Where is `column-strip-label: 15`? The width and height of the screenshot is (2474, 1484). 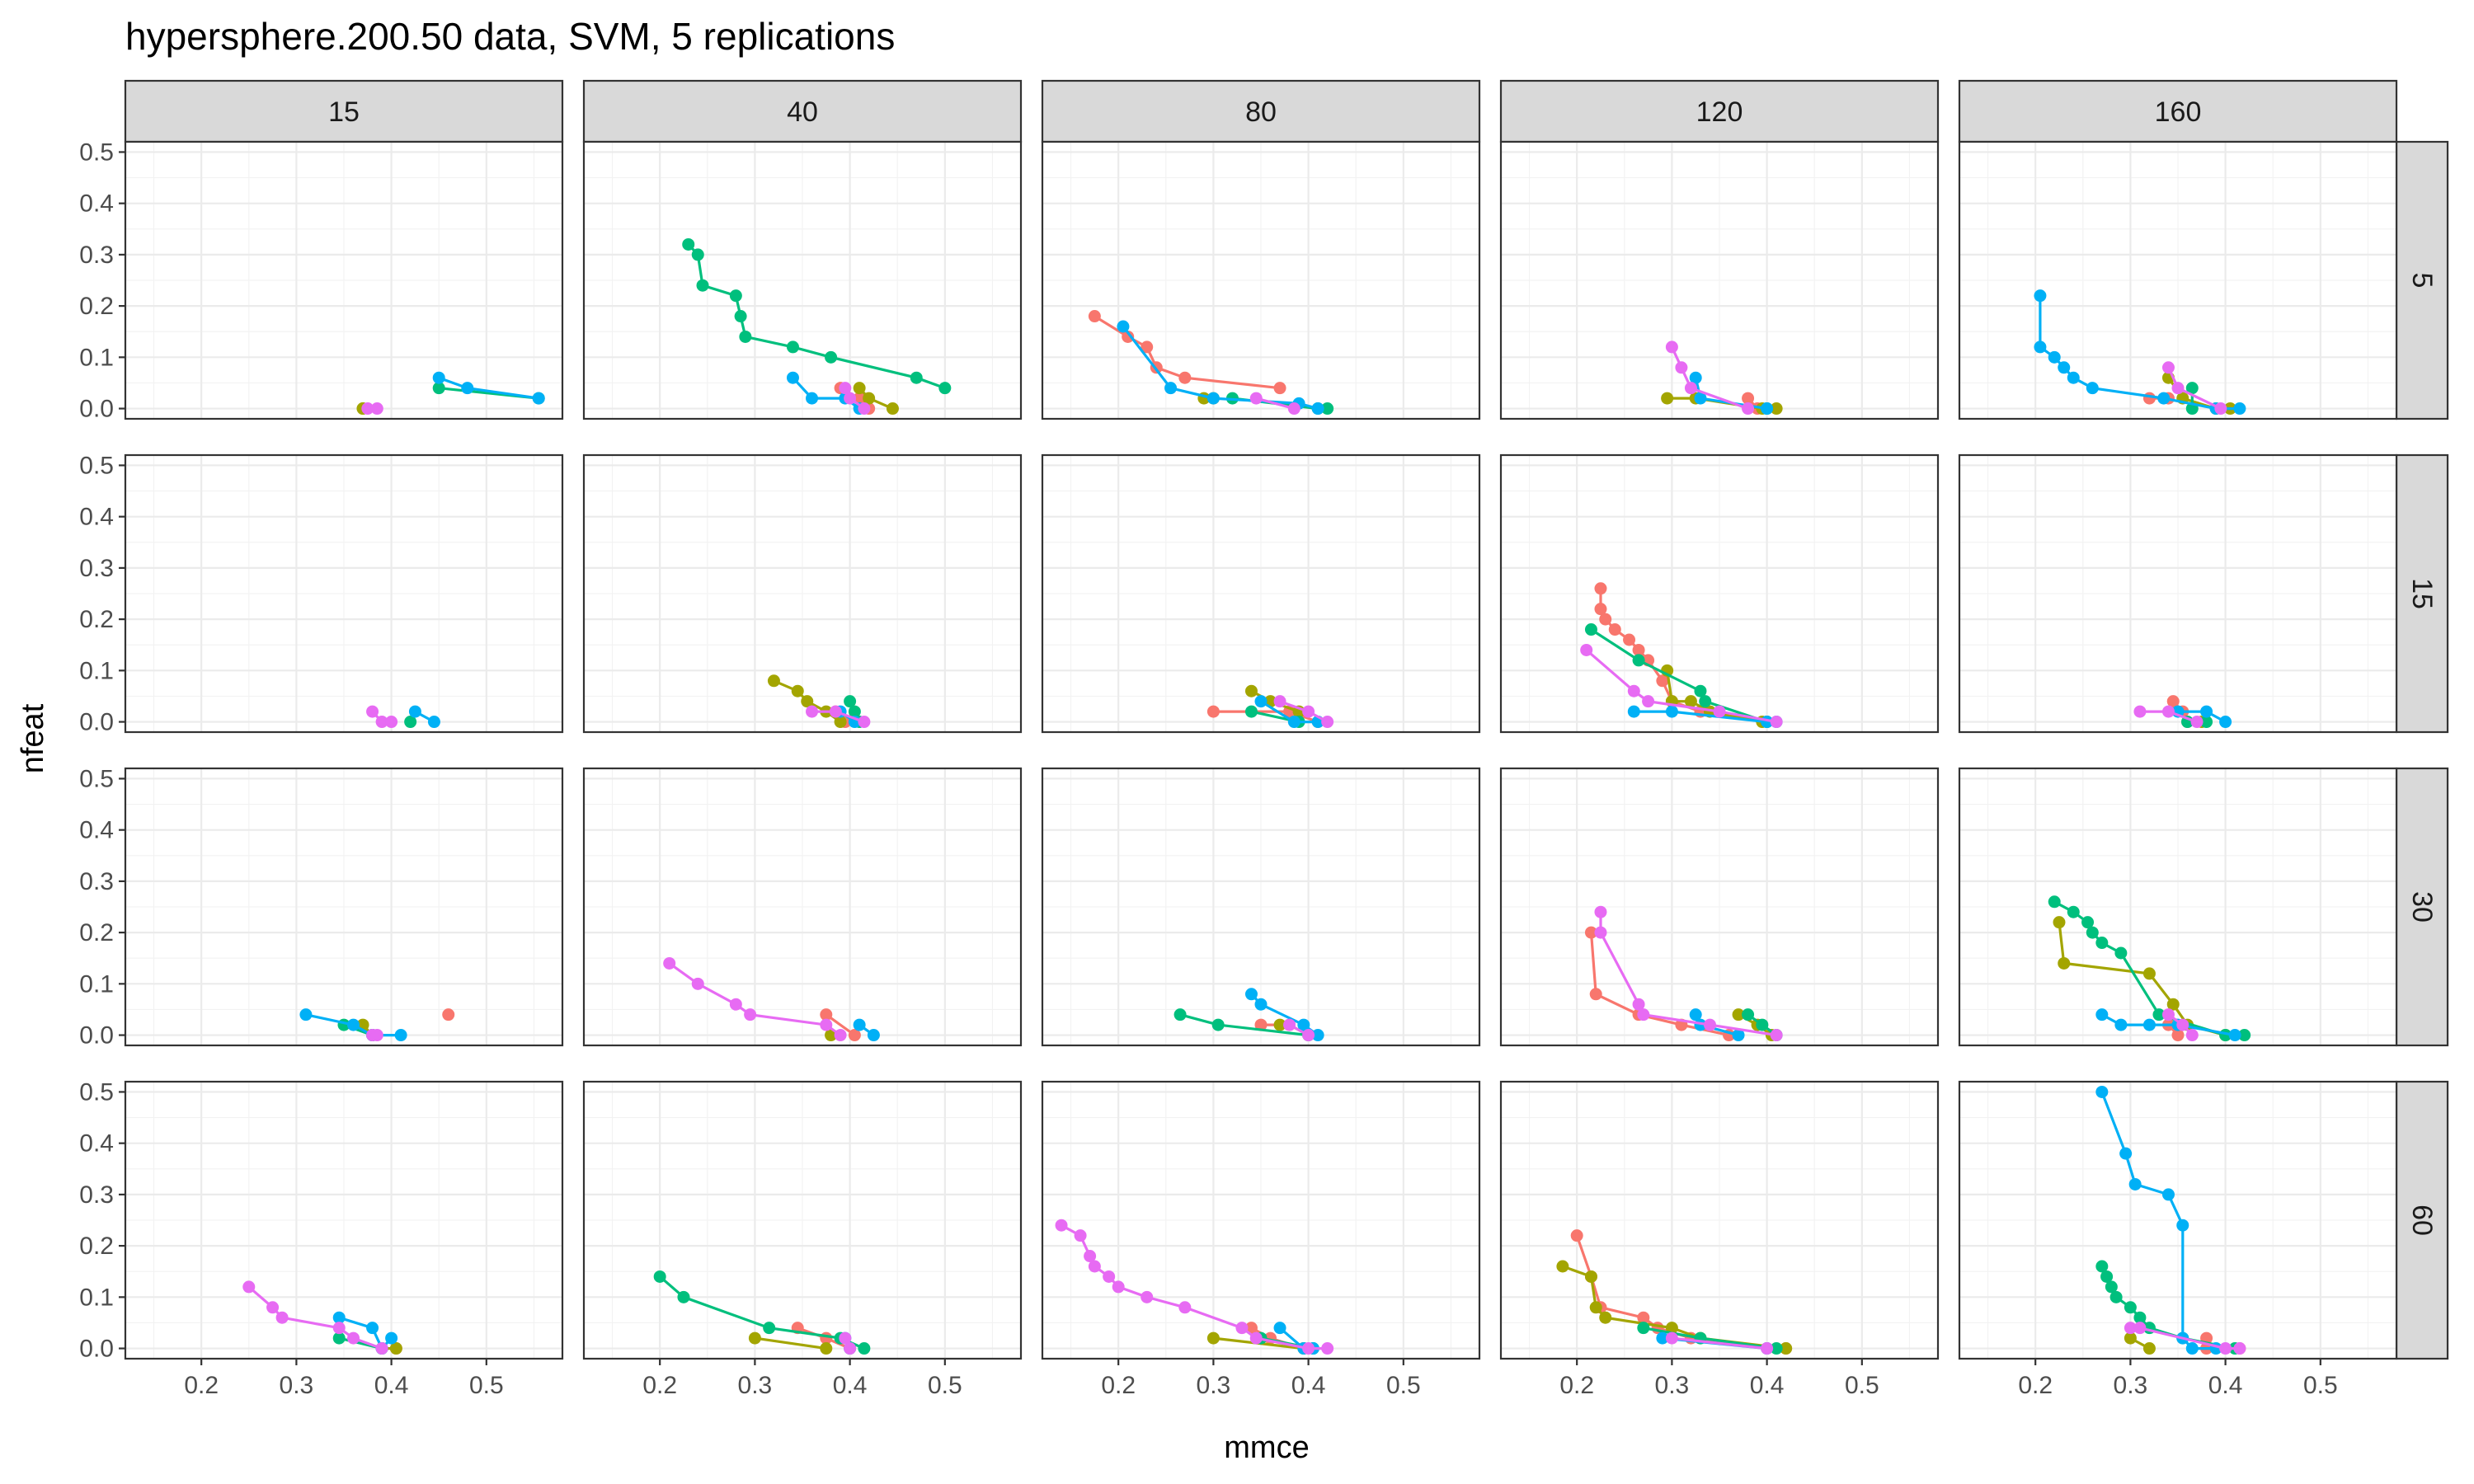 column-strip-label: 15 is located at coordinates (344, 112).